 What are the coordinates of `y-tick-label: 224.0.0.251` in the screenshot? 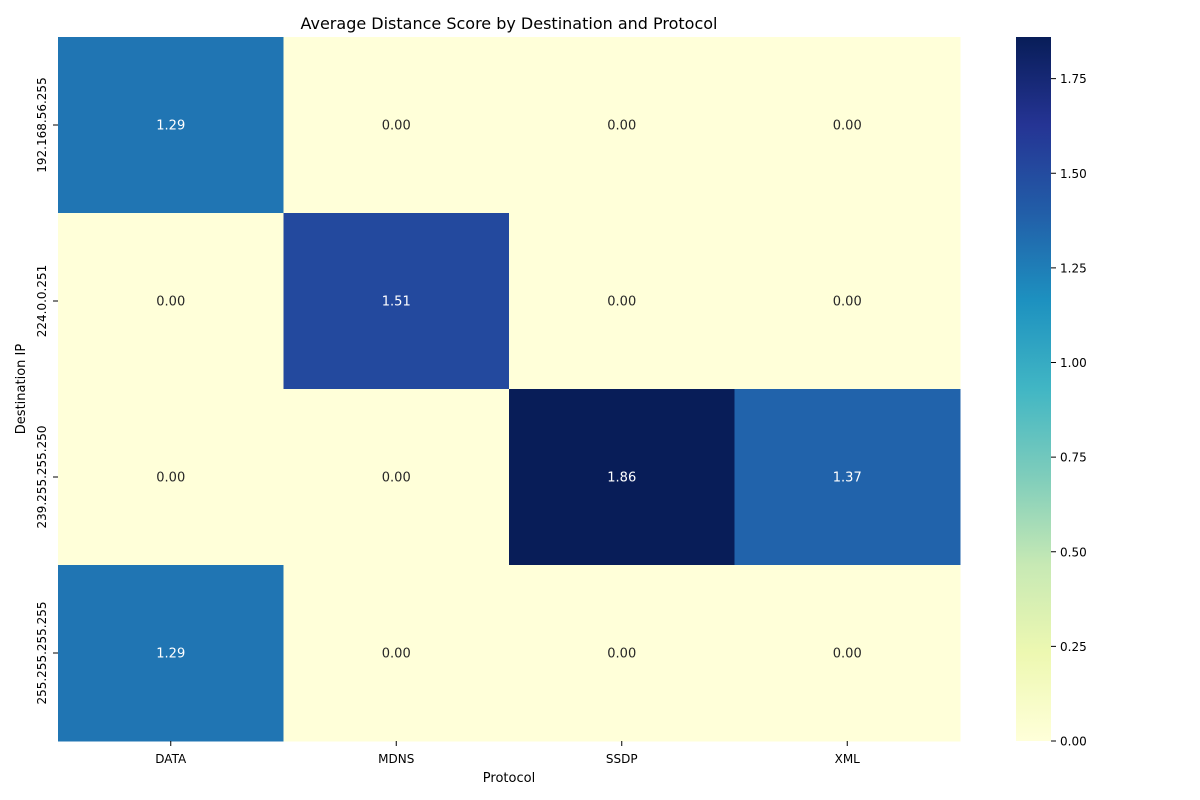 It's located at (42, 301).